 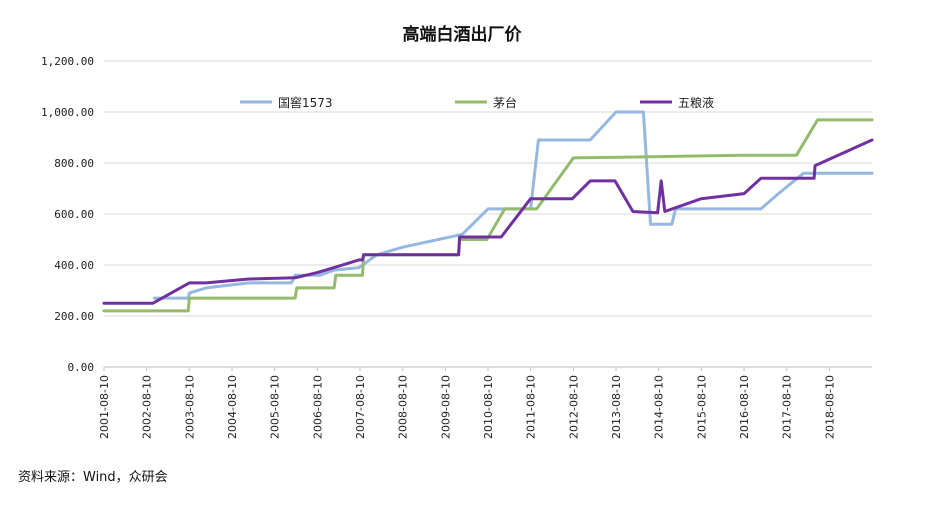 What do you see at coordinates (360, 407) in the screenshot?
I see `x-tick-label: 2007-08-10` at bounding box center [360, 407].